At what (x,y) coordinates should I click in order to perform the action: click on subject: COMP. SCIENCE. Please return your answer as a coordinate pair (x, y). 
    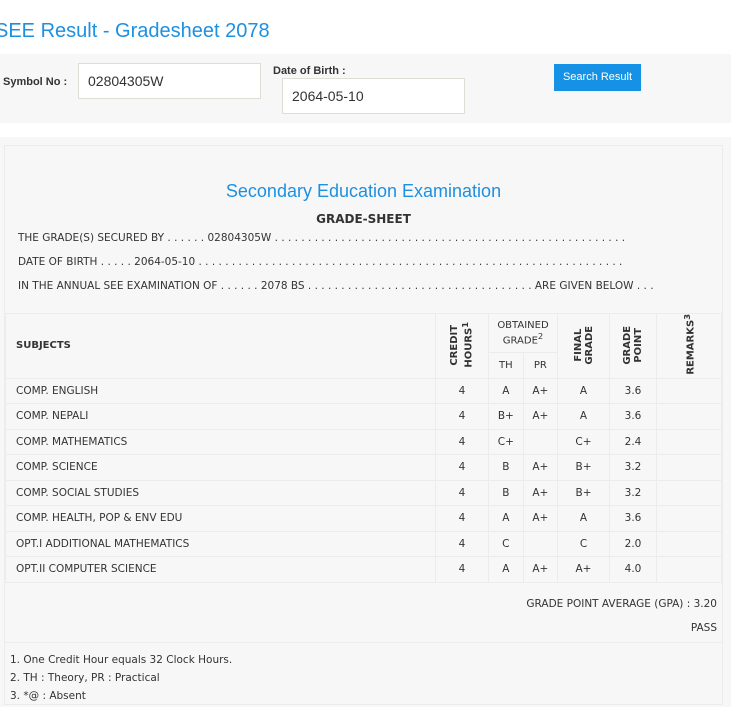
    Looking at the image, I should click on (220, 467).